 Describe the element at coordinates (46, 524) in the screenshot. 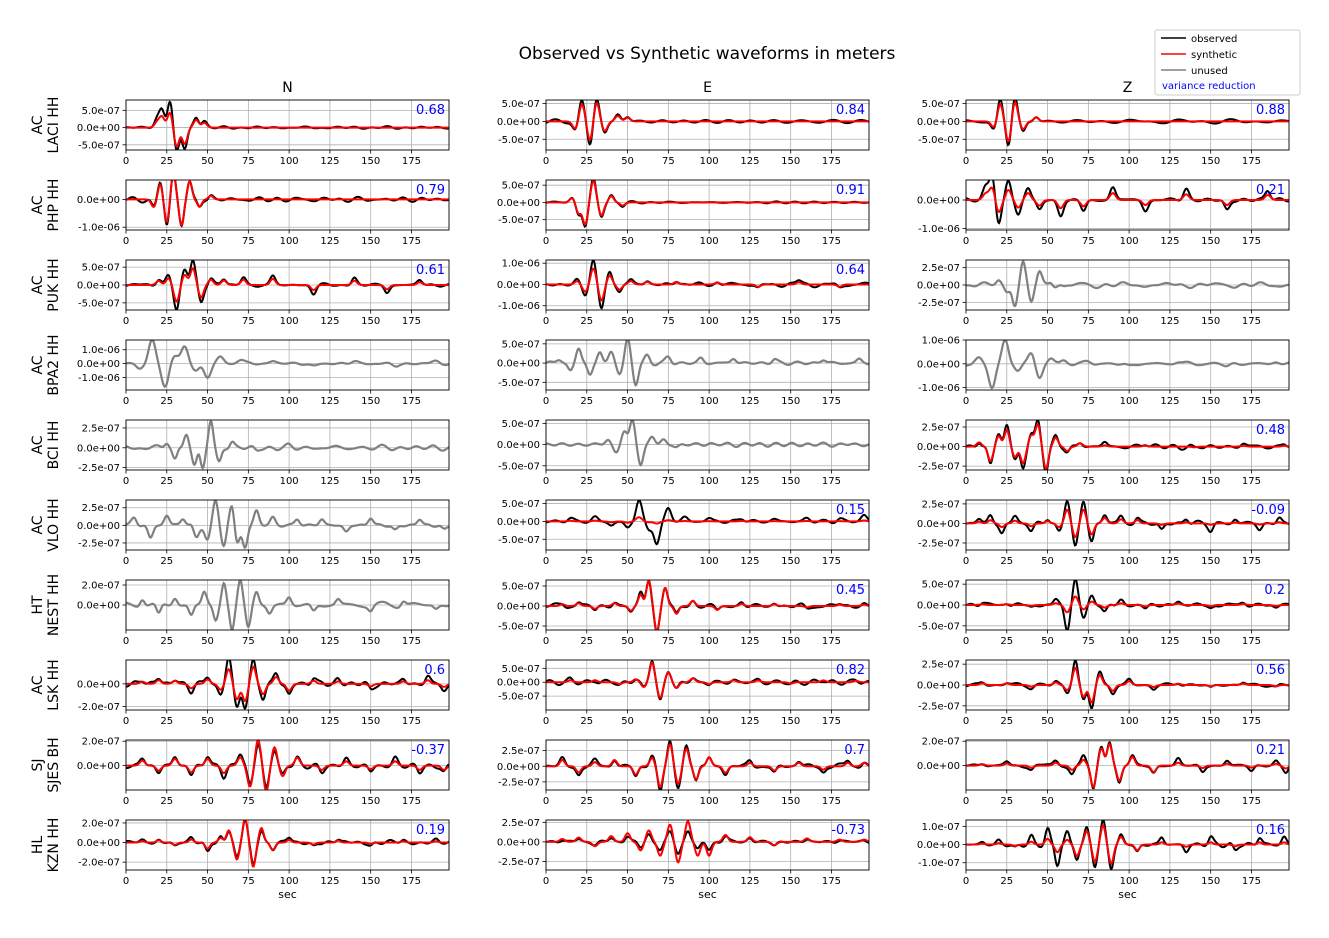

I see `row-label-5: AC VLO HH` at that location.